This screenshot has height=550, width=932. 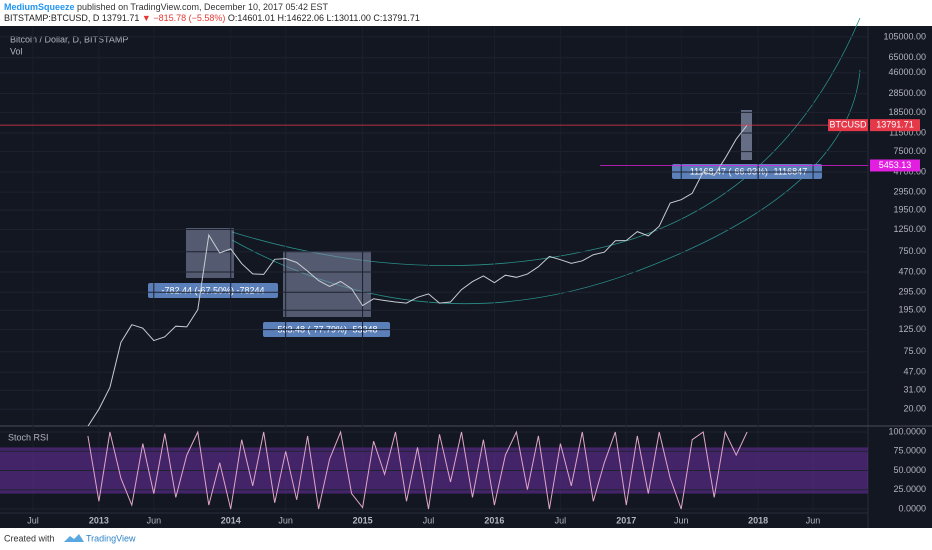 I want to click on y-tick-label: 7500.00, so click(x=909, y=151).